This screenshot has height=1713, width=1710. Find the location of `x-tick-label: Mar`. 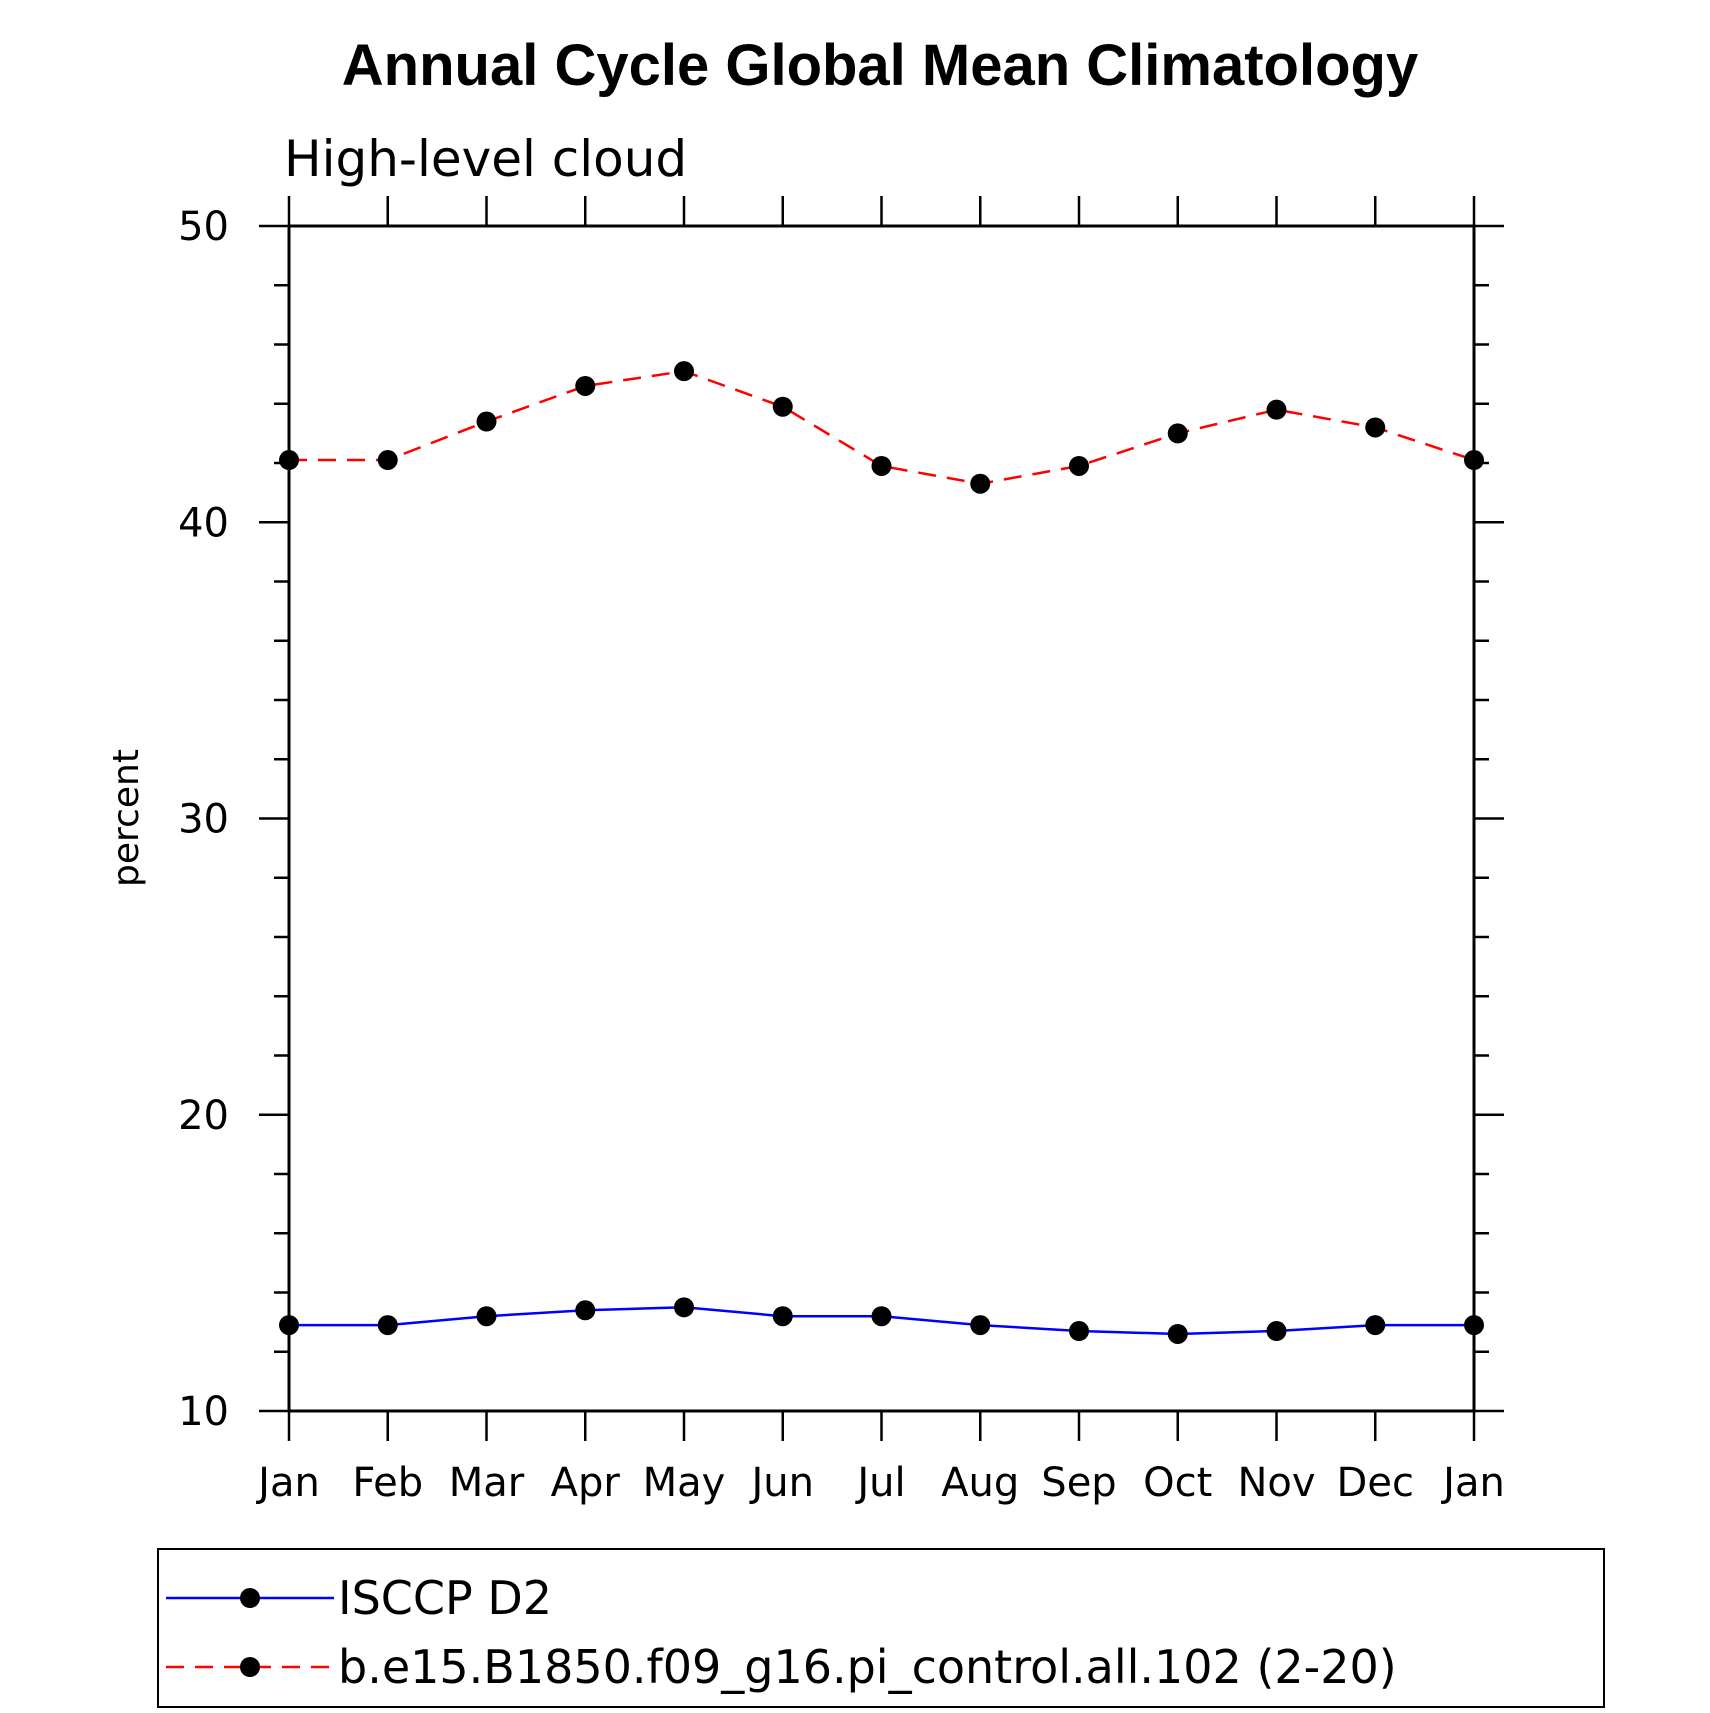

x-tick-label: Mar is located at coordinates (487, 1483).